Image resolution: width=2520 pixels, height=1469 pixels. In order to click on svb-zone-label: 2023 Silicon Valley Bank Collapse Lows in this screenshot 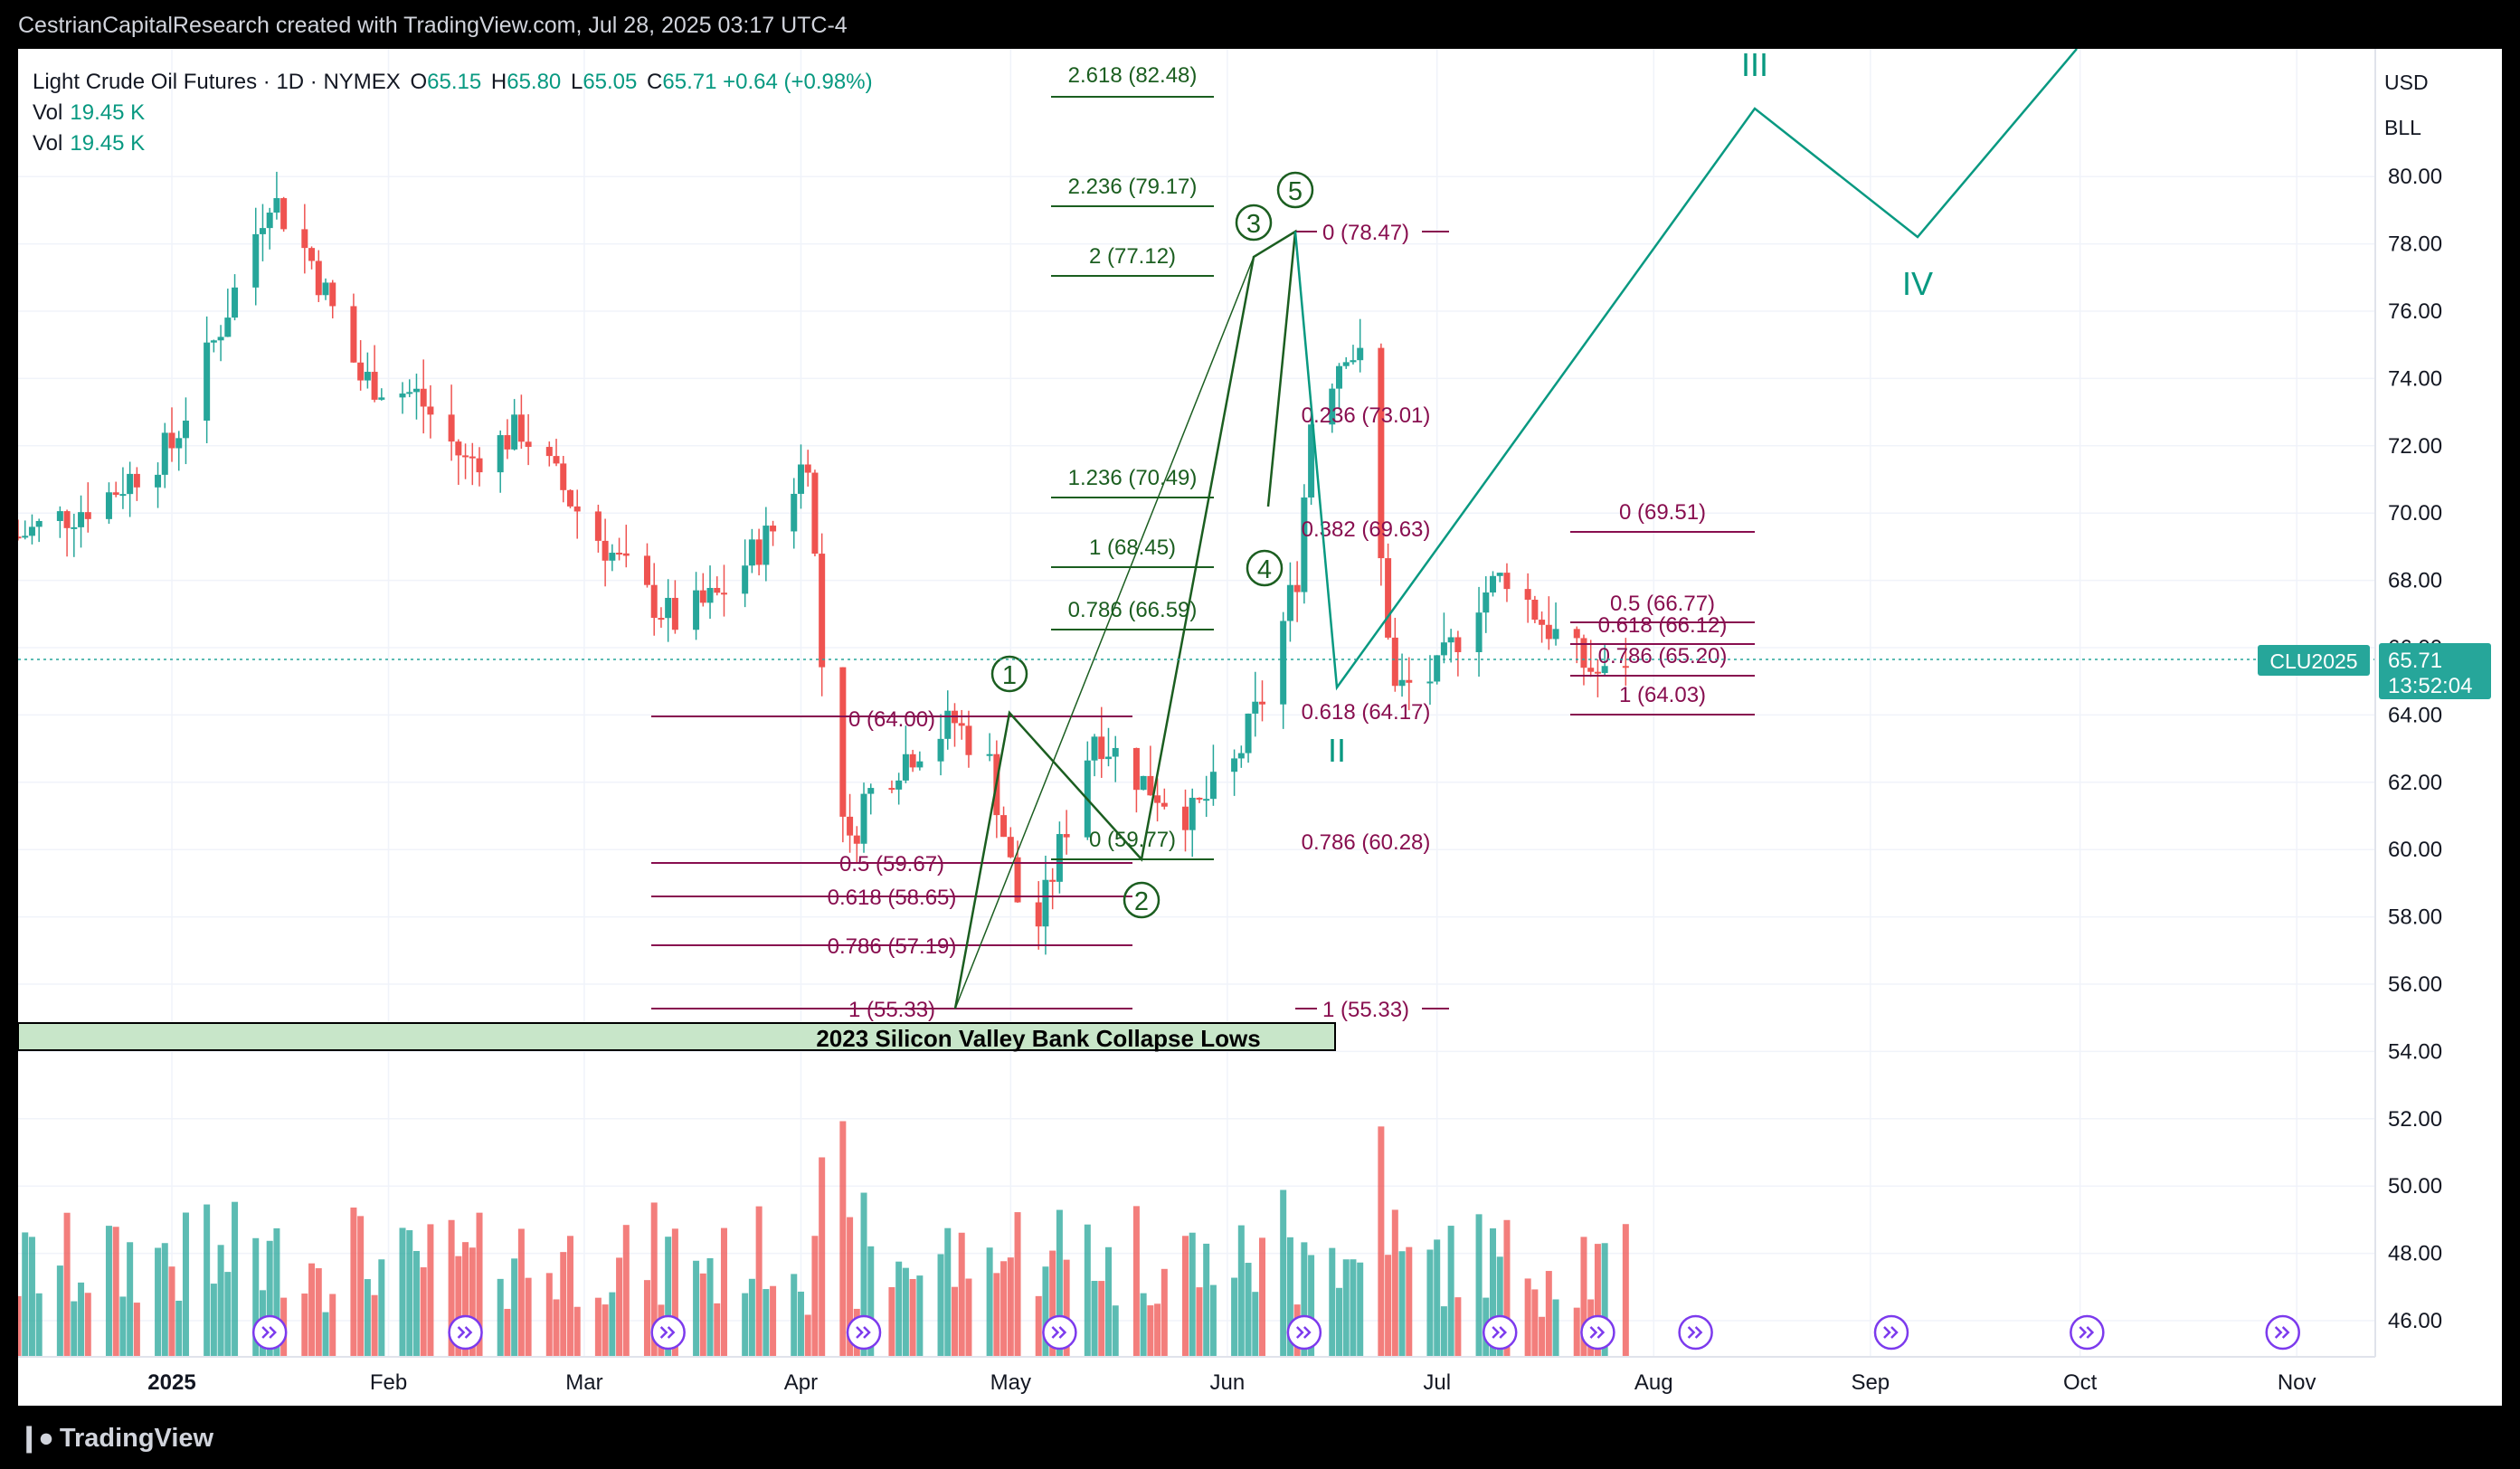, I will do `click(1038, 1038)`.